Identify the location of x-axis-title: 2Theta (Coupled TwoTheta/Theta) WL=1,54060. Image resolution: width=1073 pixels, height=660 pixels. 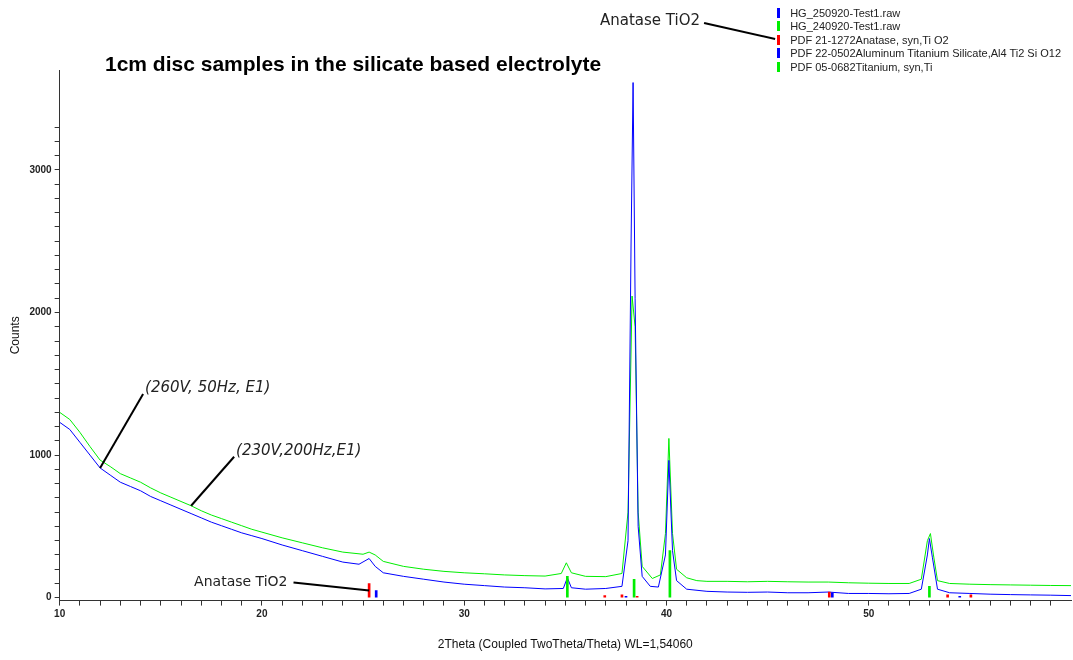
(565, 644).